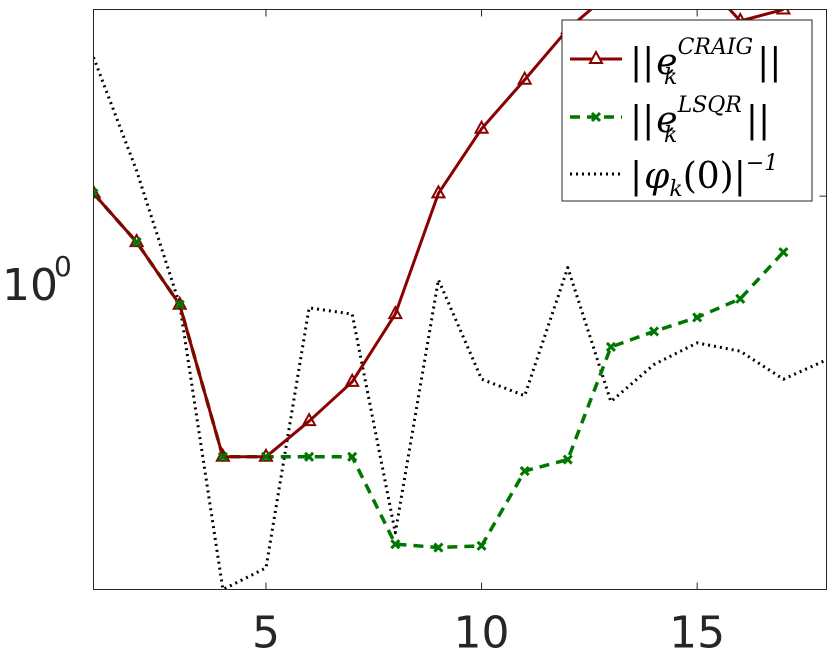  What do you see at coordinates (697, 633) in the screenshot?
I see `x-tick-label-15: 15` at bounding box center [697, 633].